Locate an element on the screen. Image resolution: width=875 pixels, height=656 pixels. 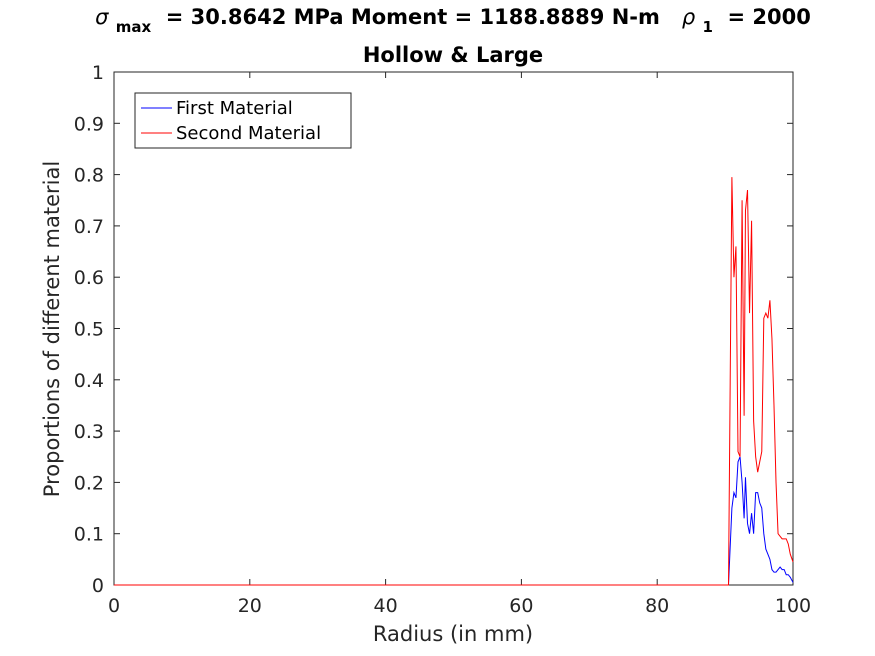
title-rho-symbol: ρ is located at coordinates (689, 17).